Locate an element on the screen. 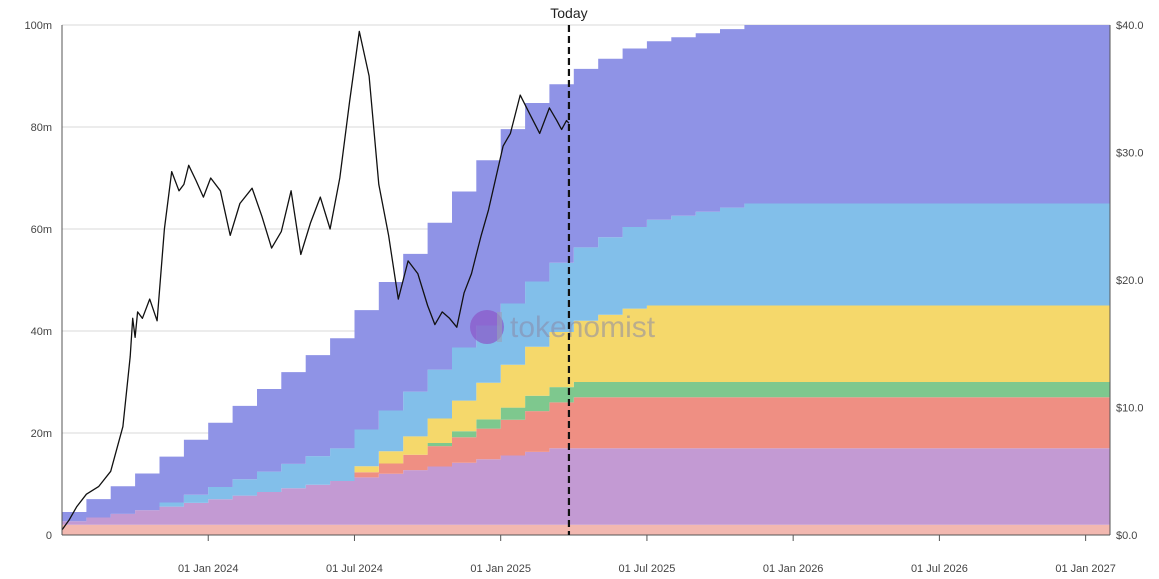 The height and width of the screenshot is (579, 1159). left-tick-label: 40m is located at coordinates (41, 332).